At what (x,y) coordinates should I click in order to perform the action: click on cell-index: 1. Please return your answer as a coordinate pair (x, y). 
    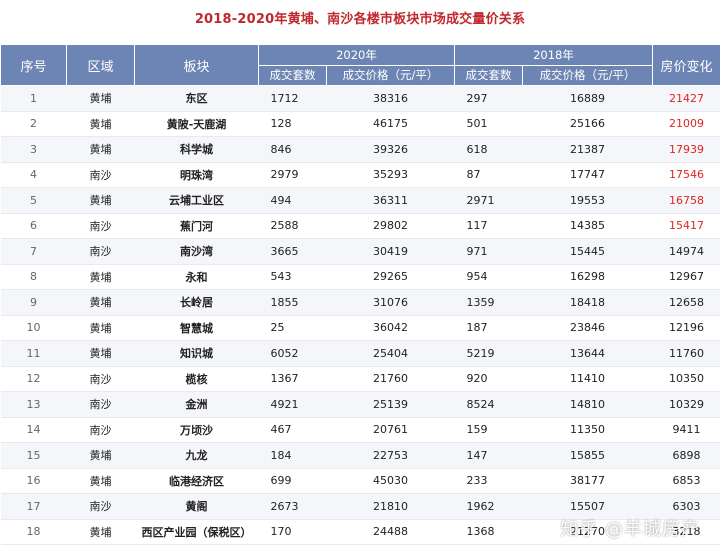
    Looking at the image, I should click on (33, 98).